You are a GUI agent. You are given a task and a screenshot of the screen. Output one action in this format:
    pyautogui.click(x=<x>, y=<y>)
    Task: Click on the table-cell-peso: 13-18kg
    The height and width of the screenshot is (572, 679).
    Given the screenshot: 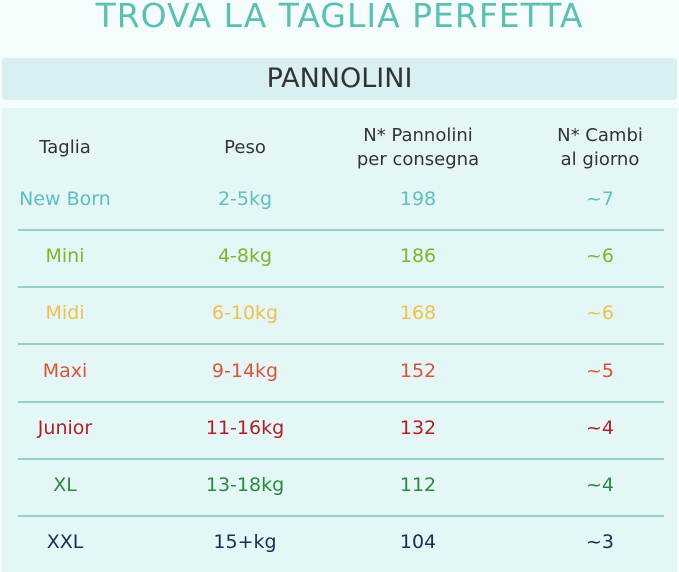 What is the action you would take?
    pyautogui.click(x=245, y=485)
    